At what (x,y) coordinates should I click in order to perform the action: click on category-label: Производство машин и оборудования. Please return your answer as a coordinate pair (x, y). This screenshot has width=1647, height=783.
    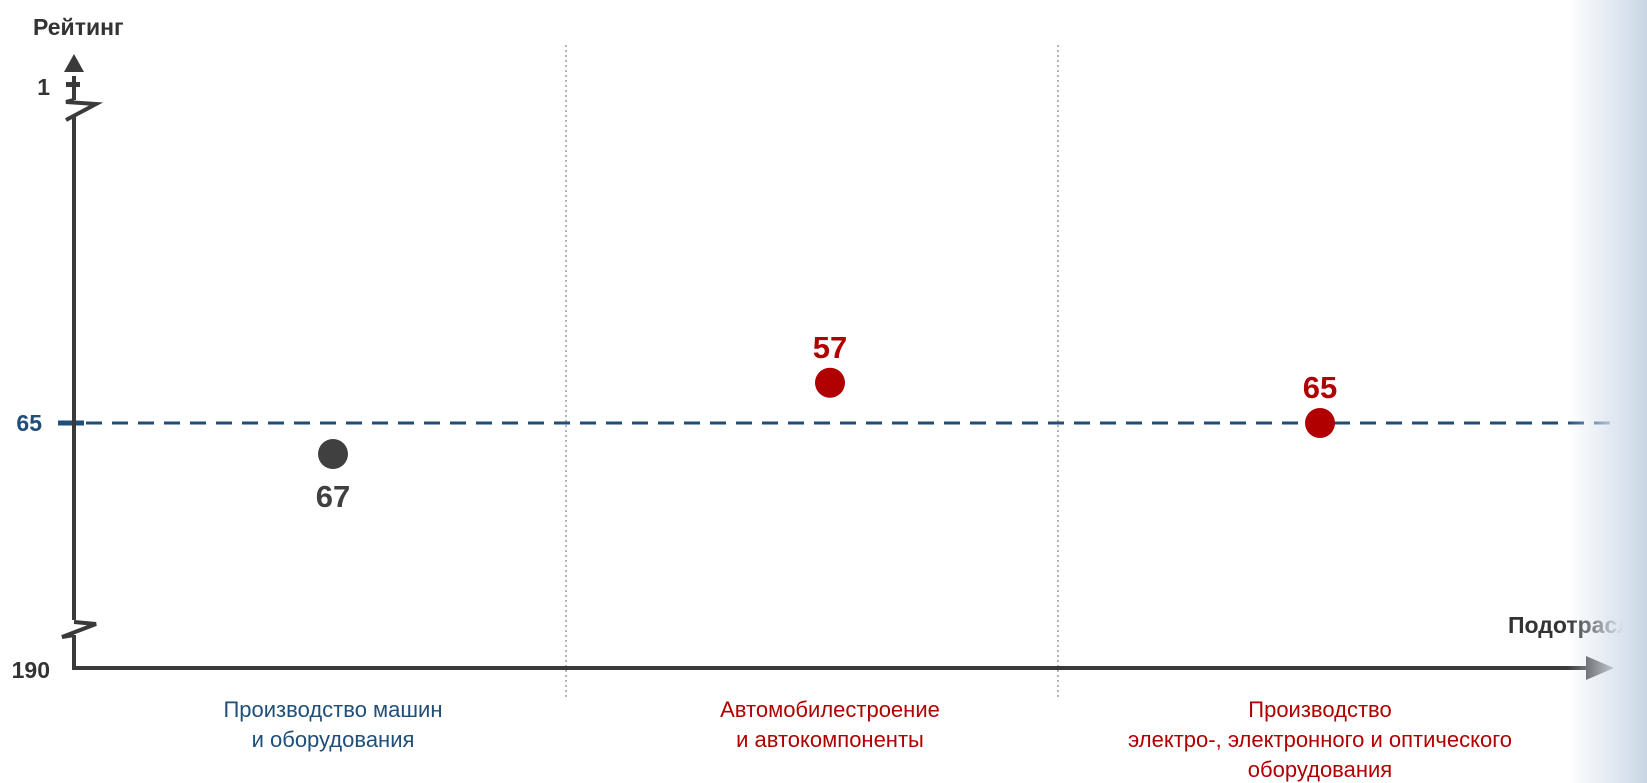
    Looking at the image, I should click on (332, 724).